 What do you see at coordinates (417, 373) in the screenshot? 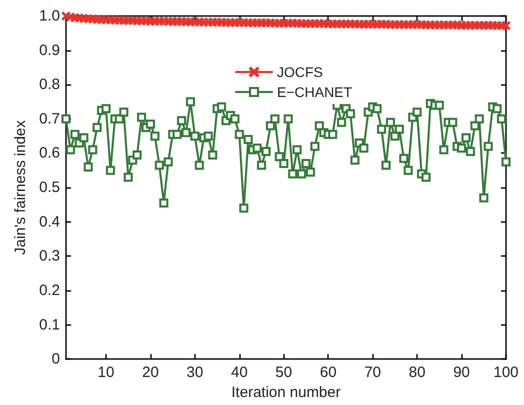
I see `x-tick-label: 80` at bounding box center [417, 373].